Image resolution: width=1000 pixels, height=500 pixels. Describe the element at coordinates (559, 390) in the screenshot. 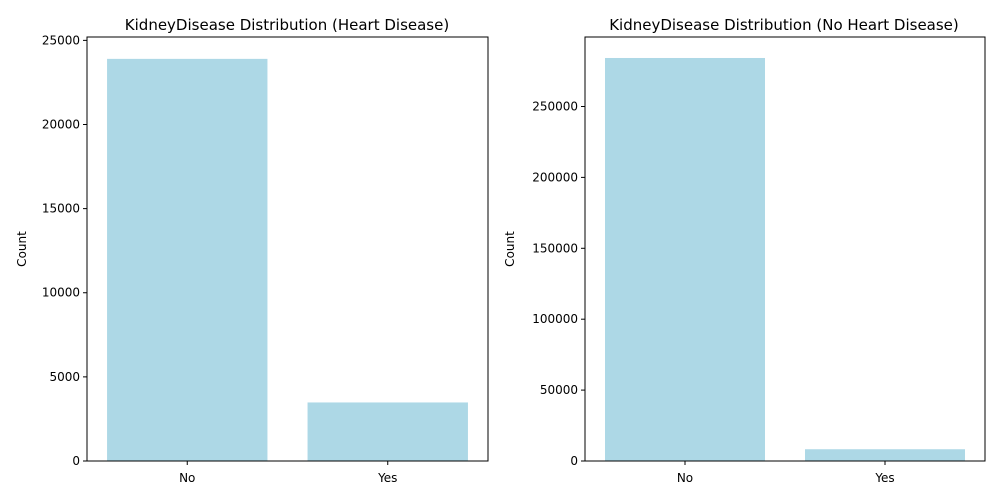

I see `y-tick-label: 50000` at that location.